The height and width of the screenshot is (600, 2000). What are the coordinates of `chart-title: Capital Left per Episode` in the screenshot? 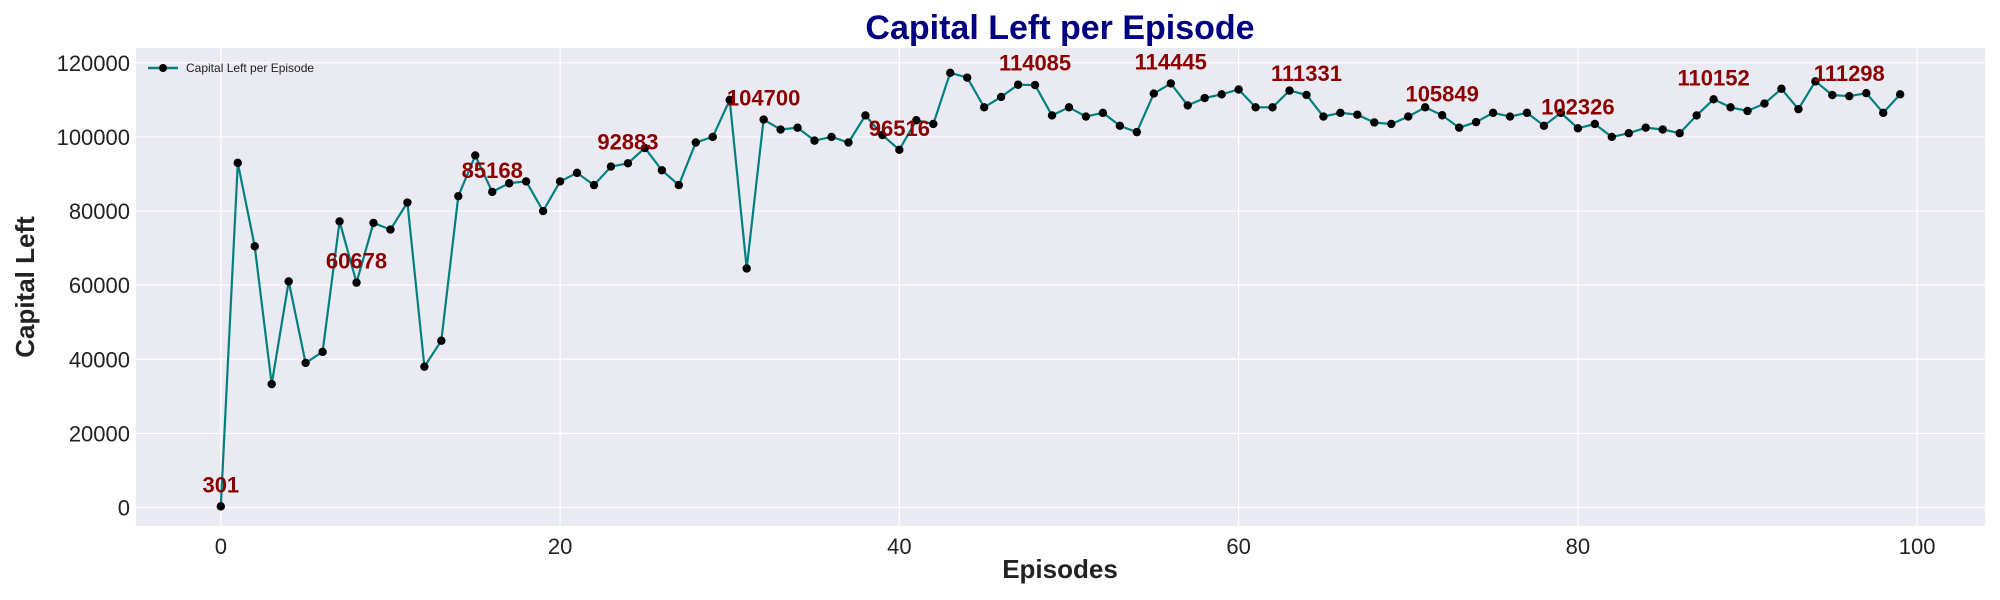 It's located at (1059, 28).